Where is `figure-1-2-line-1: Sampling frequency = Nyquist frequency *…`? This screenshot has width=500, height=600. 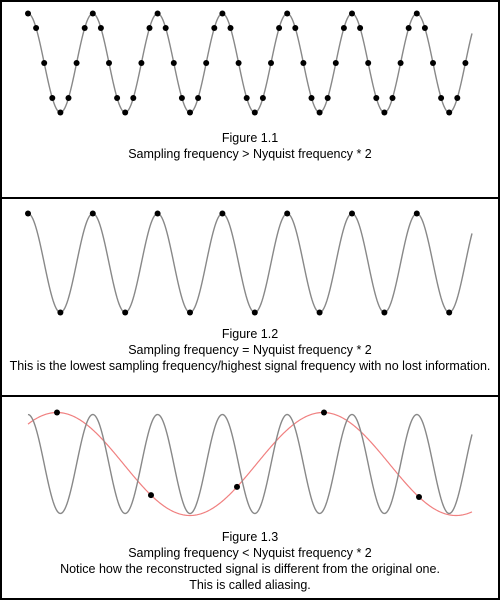
figure-1-2-line-1: Sampling frequency = Nyquist frequency *… is located at coordinates (250, 350).